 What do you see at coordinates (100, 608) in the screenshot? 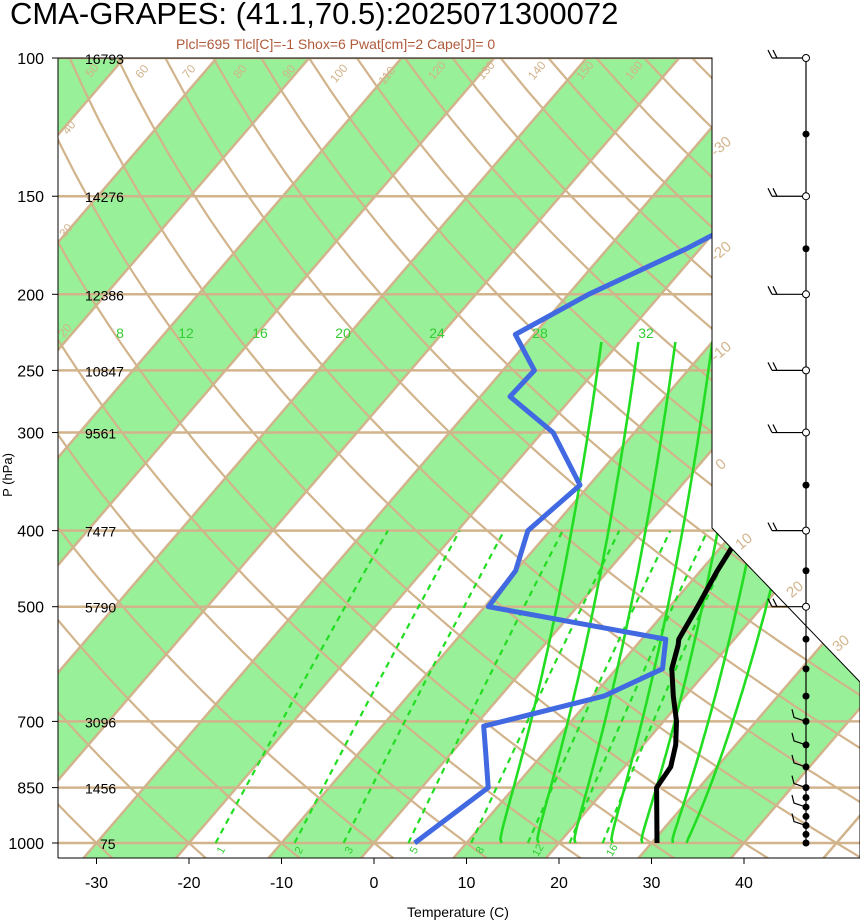
I see `height-label: 5790` at bounding box center [100, 608].